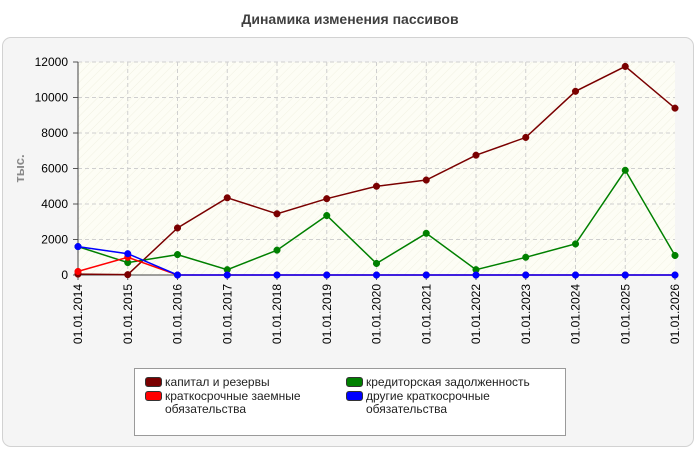 Image resolution: width=700 pixels, height=450 pixels. What do you see at coordinates (217, 382) in the screenshot?
I see `legend-label-capital: капитал и резервы` at bounding box center [217, 382].